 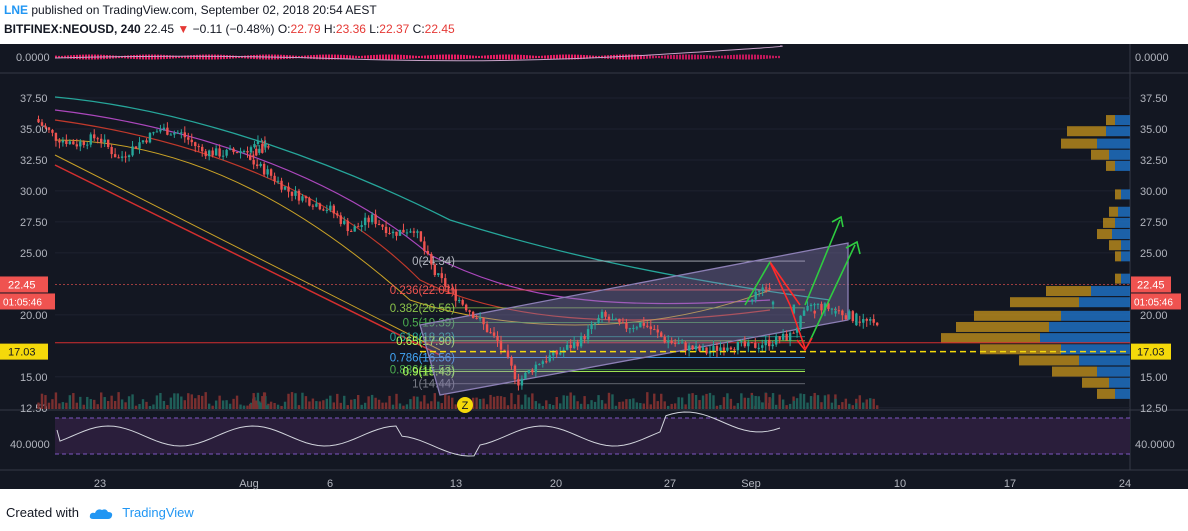 What do you see at coordinates (439, 29) in the screenshot?
I see `close-value: 22.45` at bounding box center [439, 29].